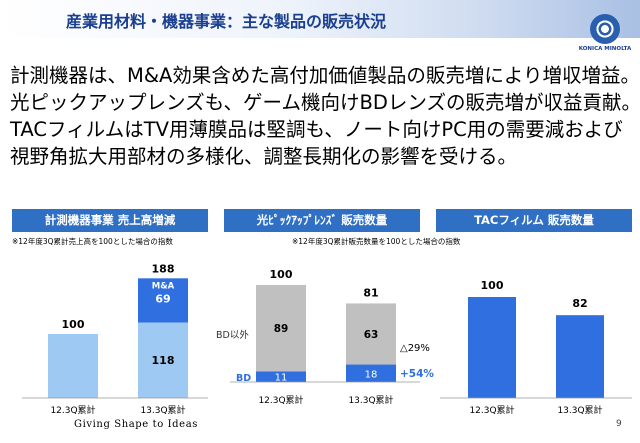  Describe the element at coordinates (92, 241) in the screenshot. I see `panel-note-measuring: ※12年度3Q累計売上高を100とした場合の指数` at that location.